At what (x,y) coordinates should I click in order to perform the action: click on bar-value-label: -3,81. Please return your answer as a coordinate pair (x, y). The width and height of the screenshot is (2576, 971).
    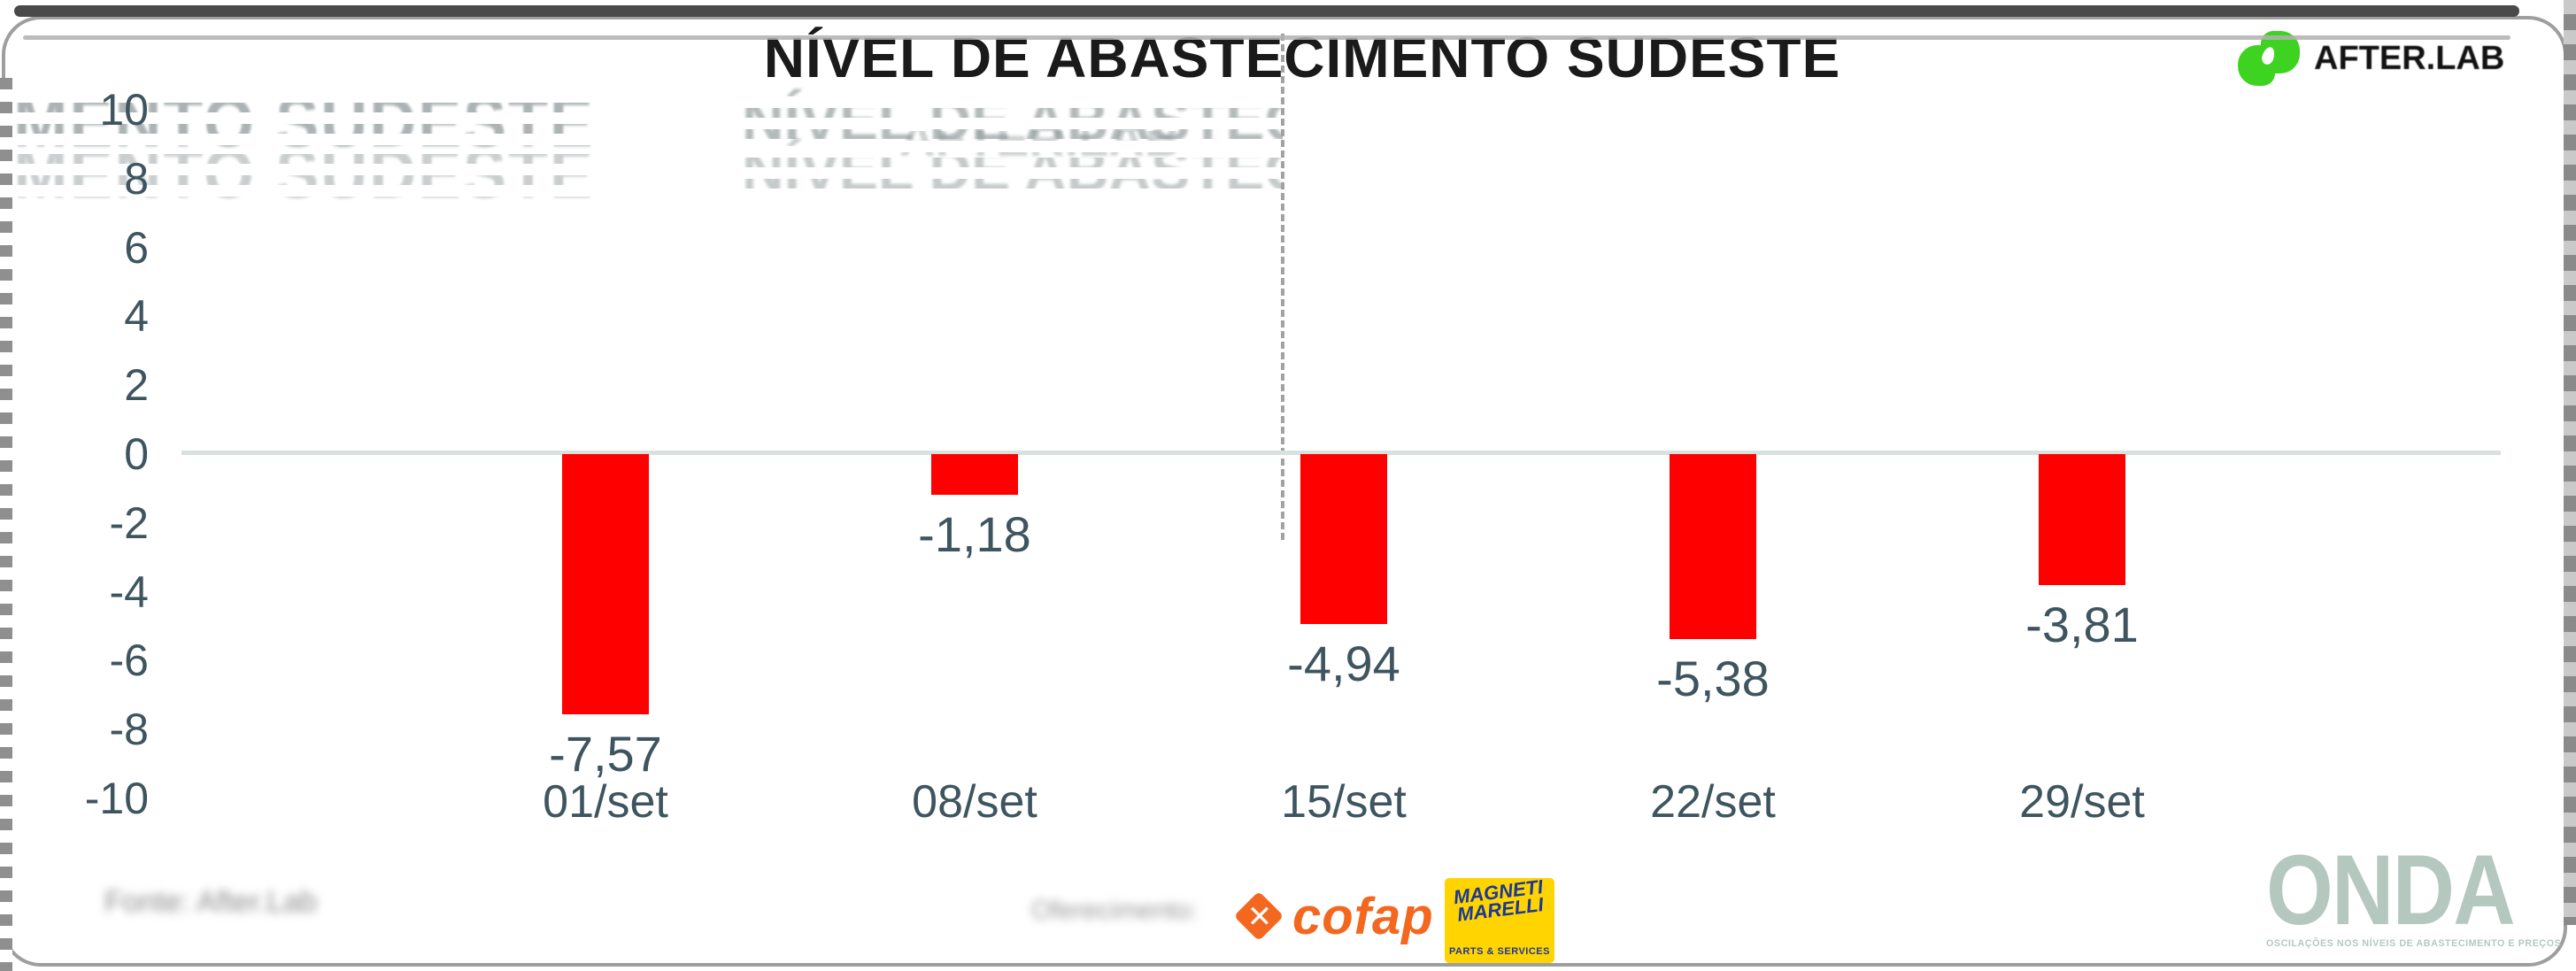
    Looking at the image, I should click on (2082, 624).